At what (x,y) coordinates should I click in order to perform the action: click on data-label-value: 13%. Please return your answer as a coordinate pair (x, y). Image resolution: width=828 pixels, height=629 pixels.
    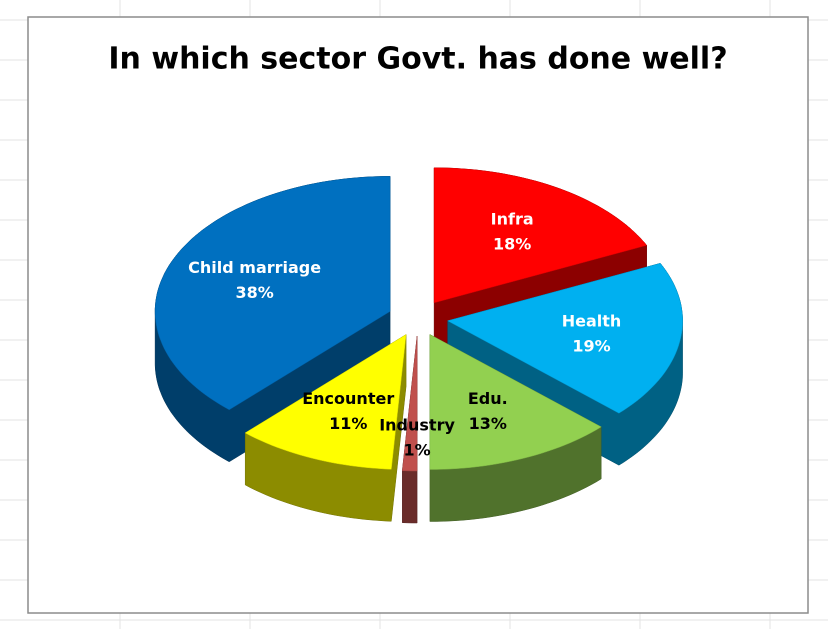
    Looking at the image, I should click on (488, 423).